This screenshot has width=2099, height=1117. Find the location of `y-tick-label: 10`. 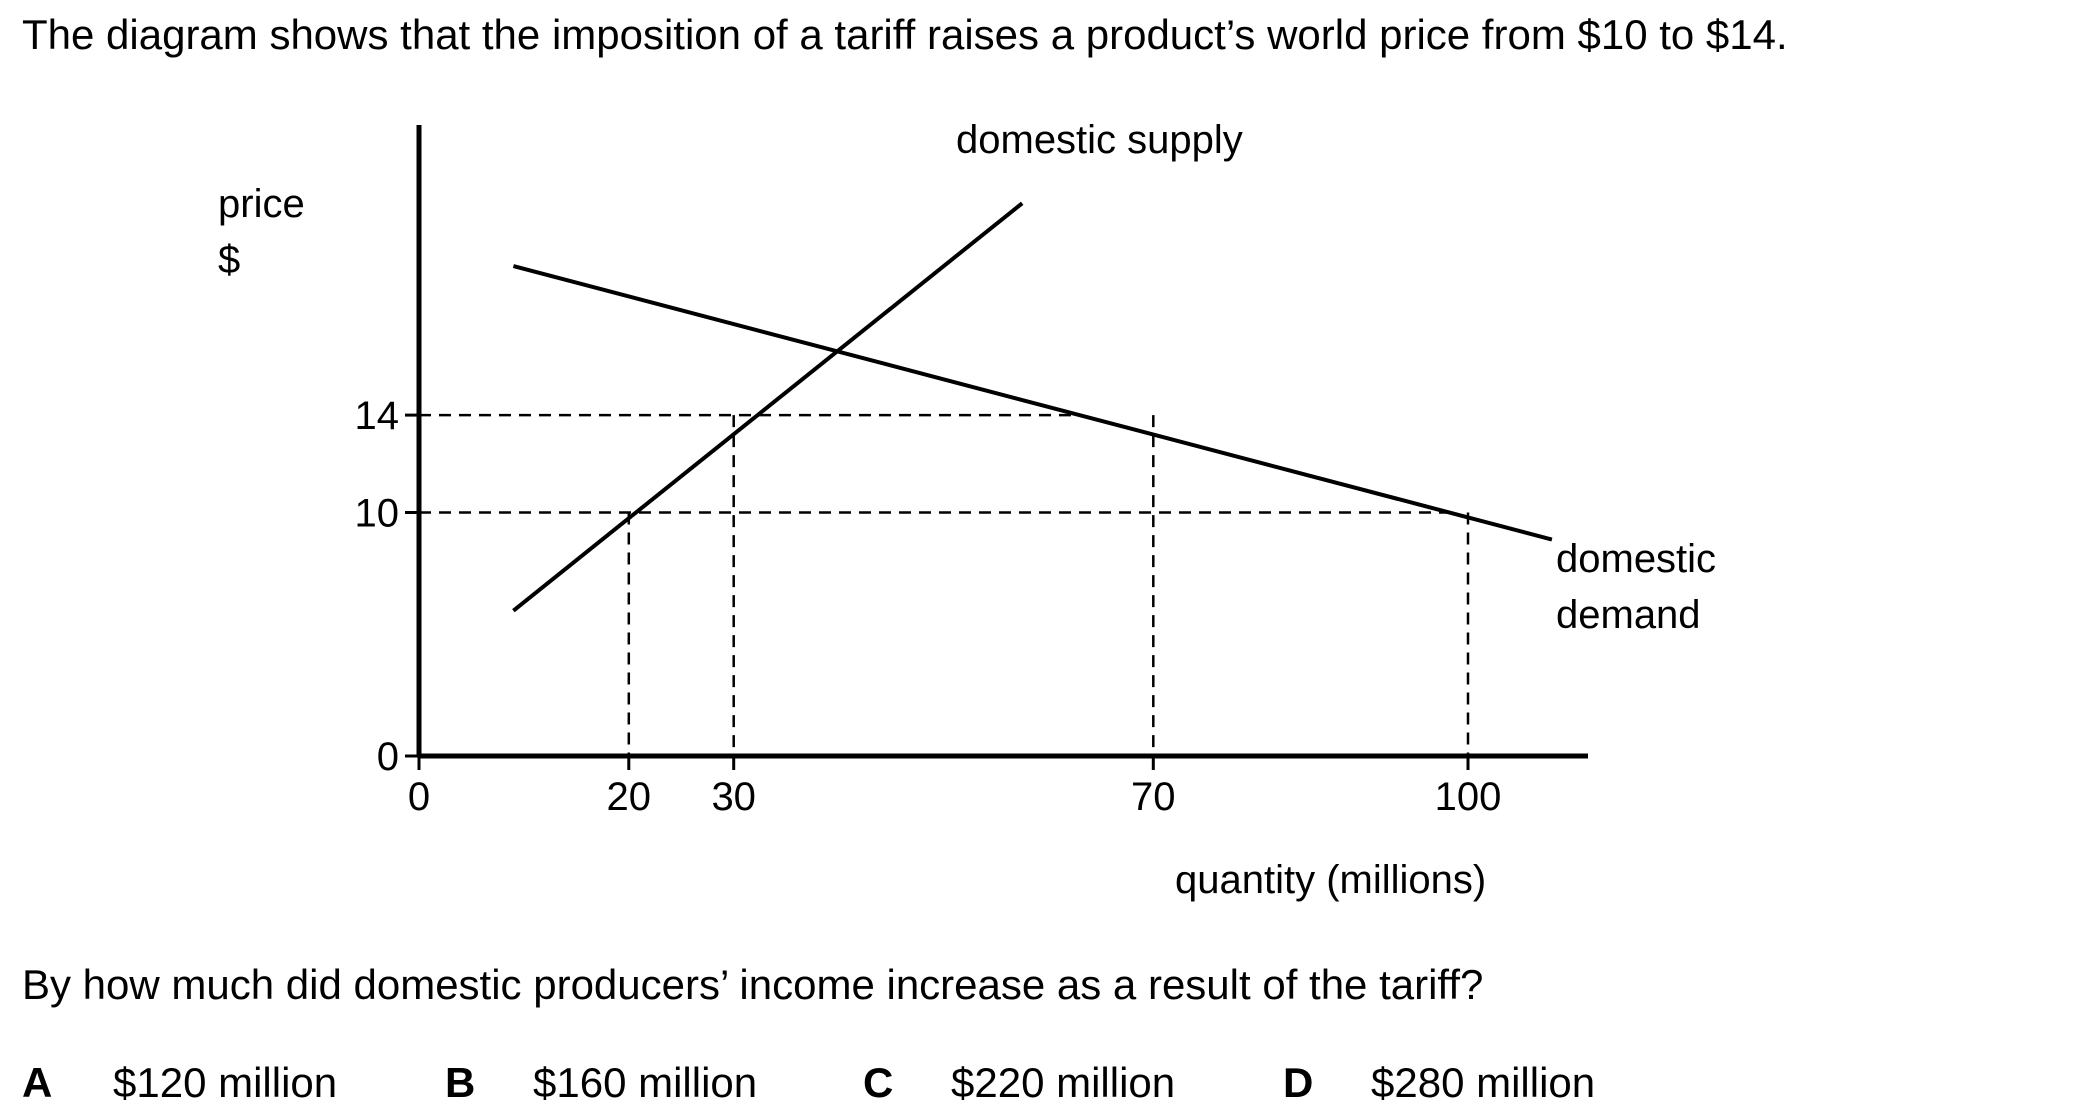

y-tick-label: 10 is located at coordinates (377, 514).